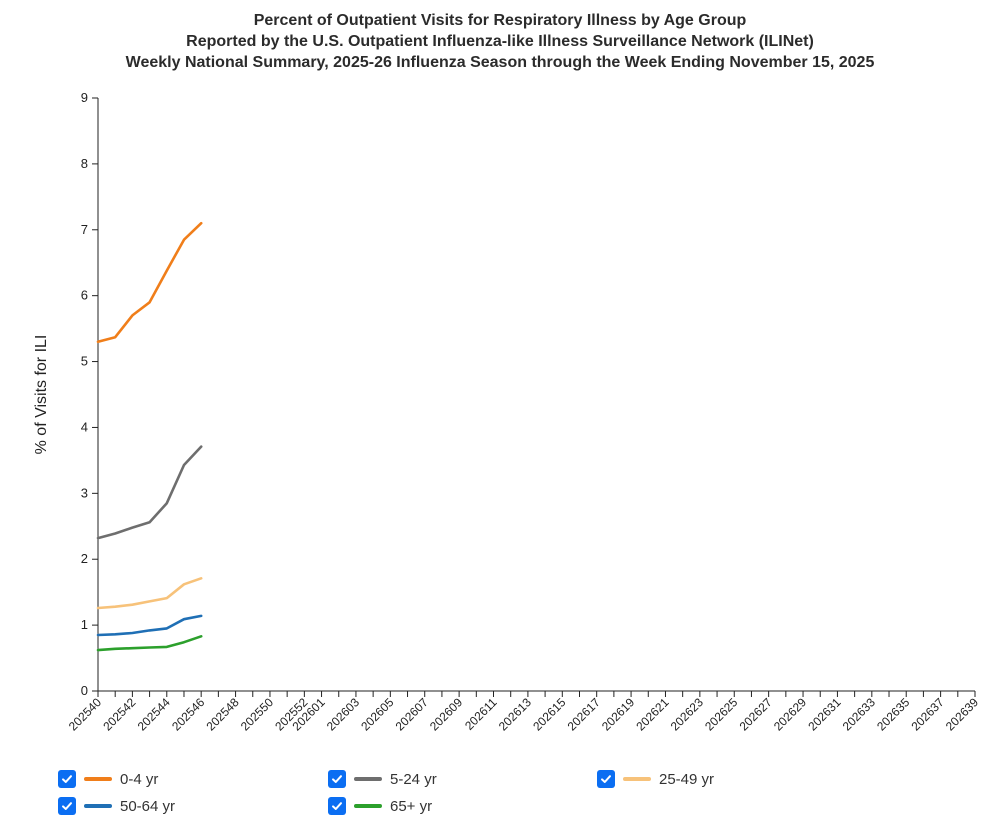  I want to click on x-tick-label: 202611, so click(481, 714).